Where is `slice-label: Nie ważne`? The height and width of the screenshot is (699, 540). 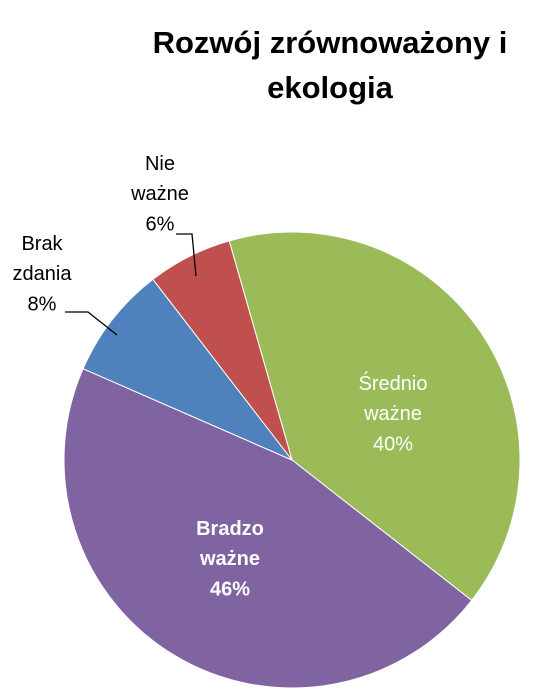
slice-label: Nie ważne is located at coordinates (159, 179).